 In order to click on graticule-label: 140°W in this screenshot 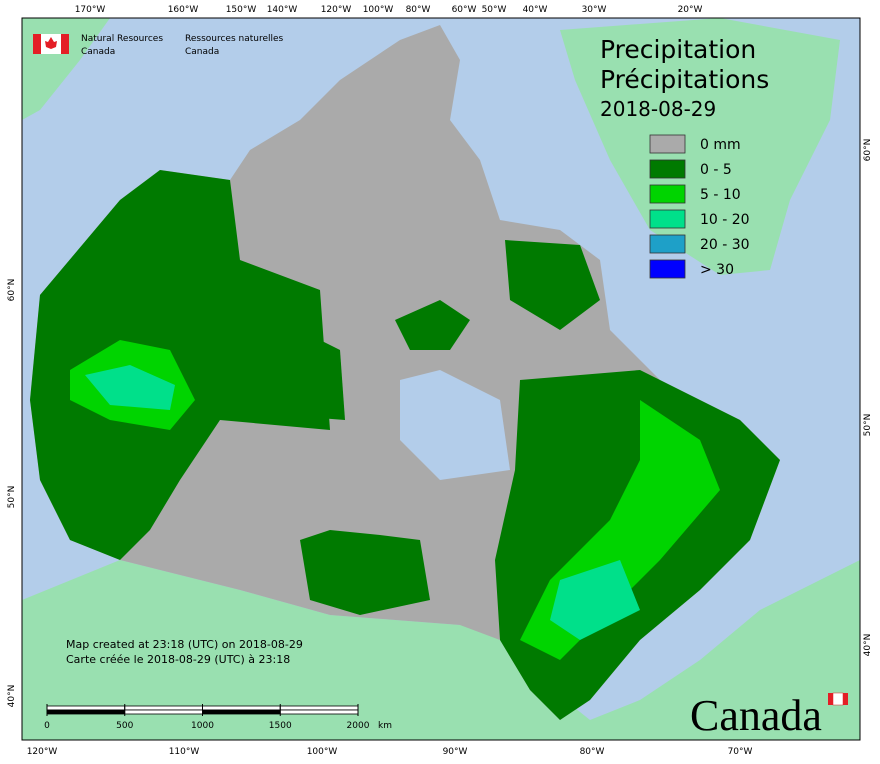, I will do `click(282, 10)`.